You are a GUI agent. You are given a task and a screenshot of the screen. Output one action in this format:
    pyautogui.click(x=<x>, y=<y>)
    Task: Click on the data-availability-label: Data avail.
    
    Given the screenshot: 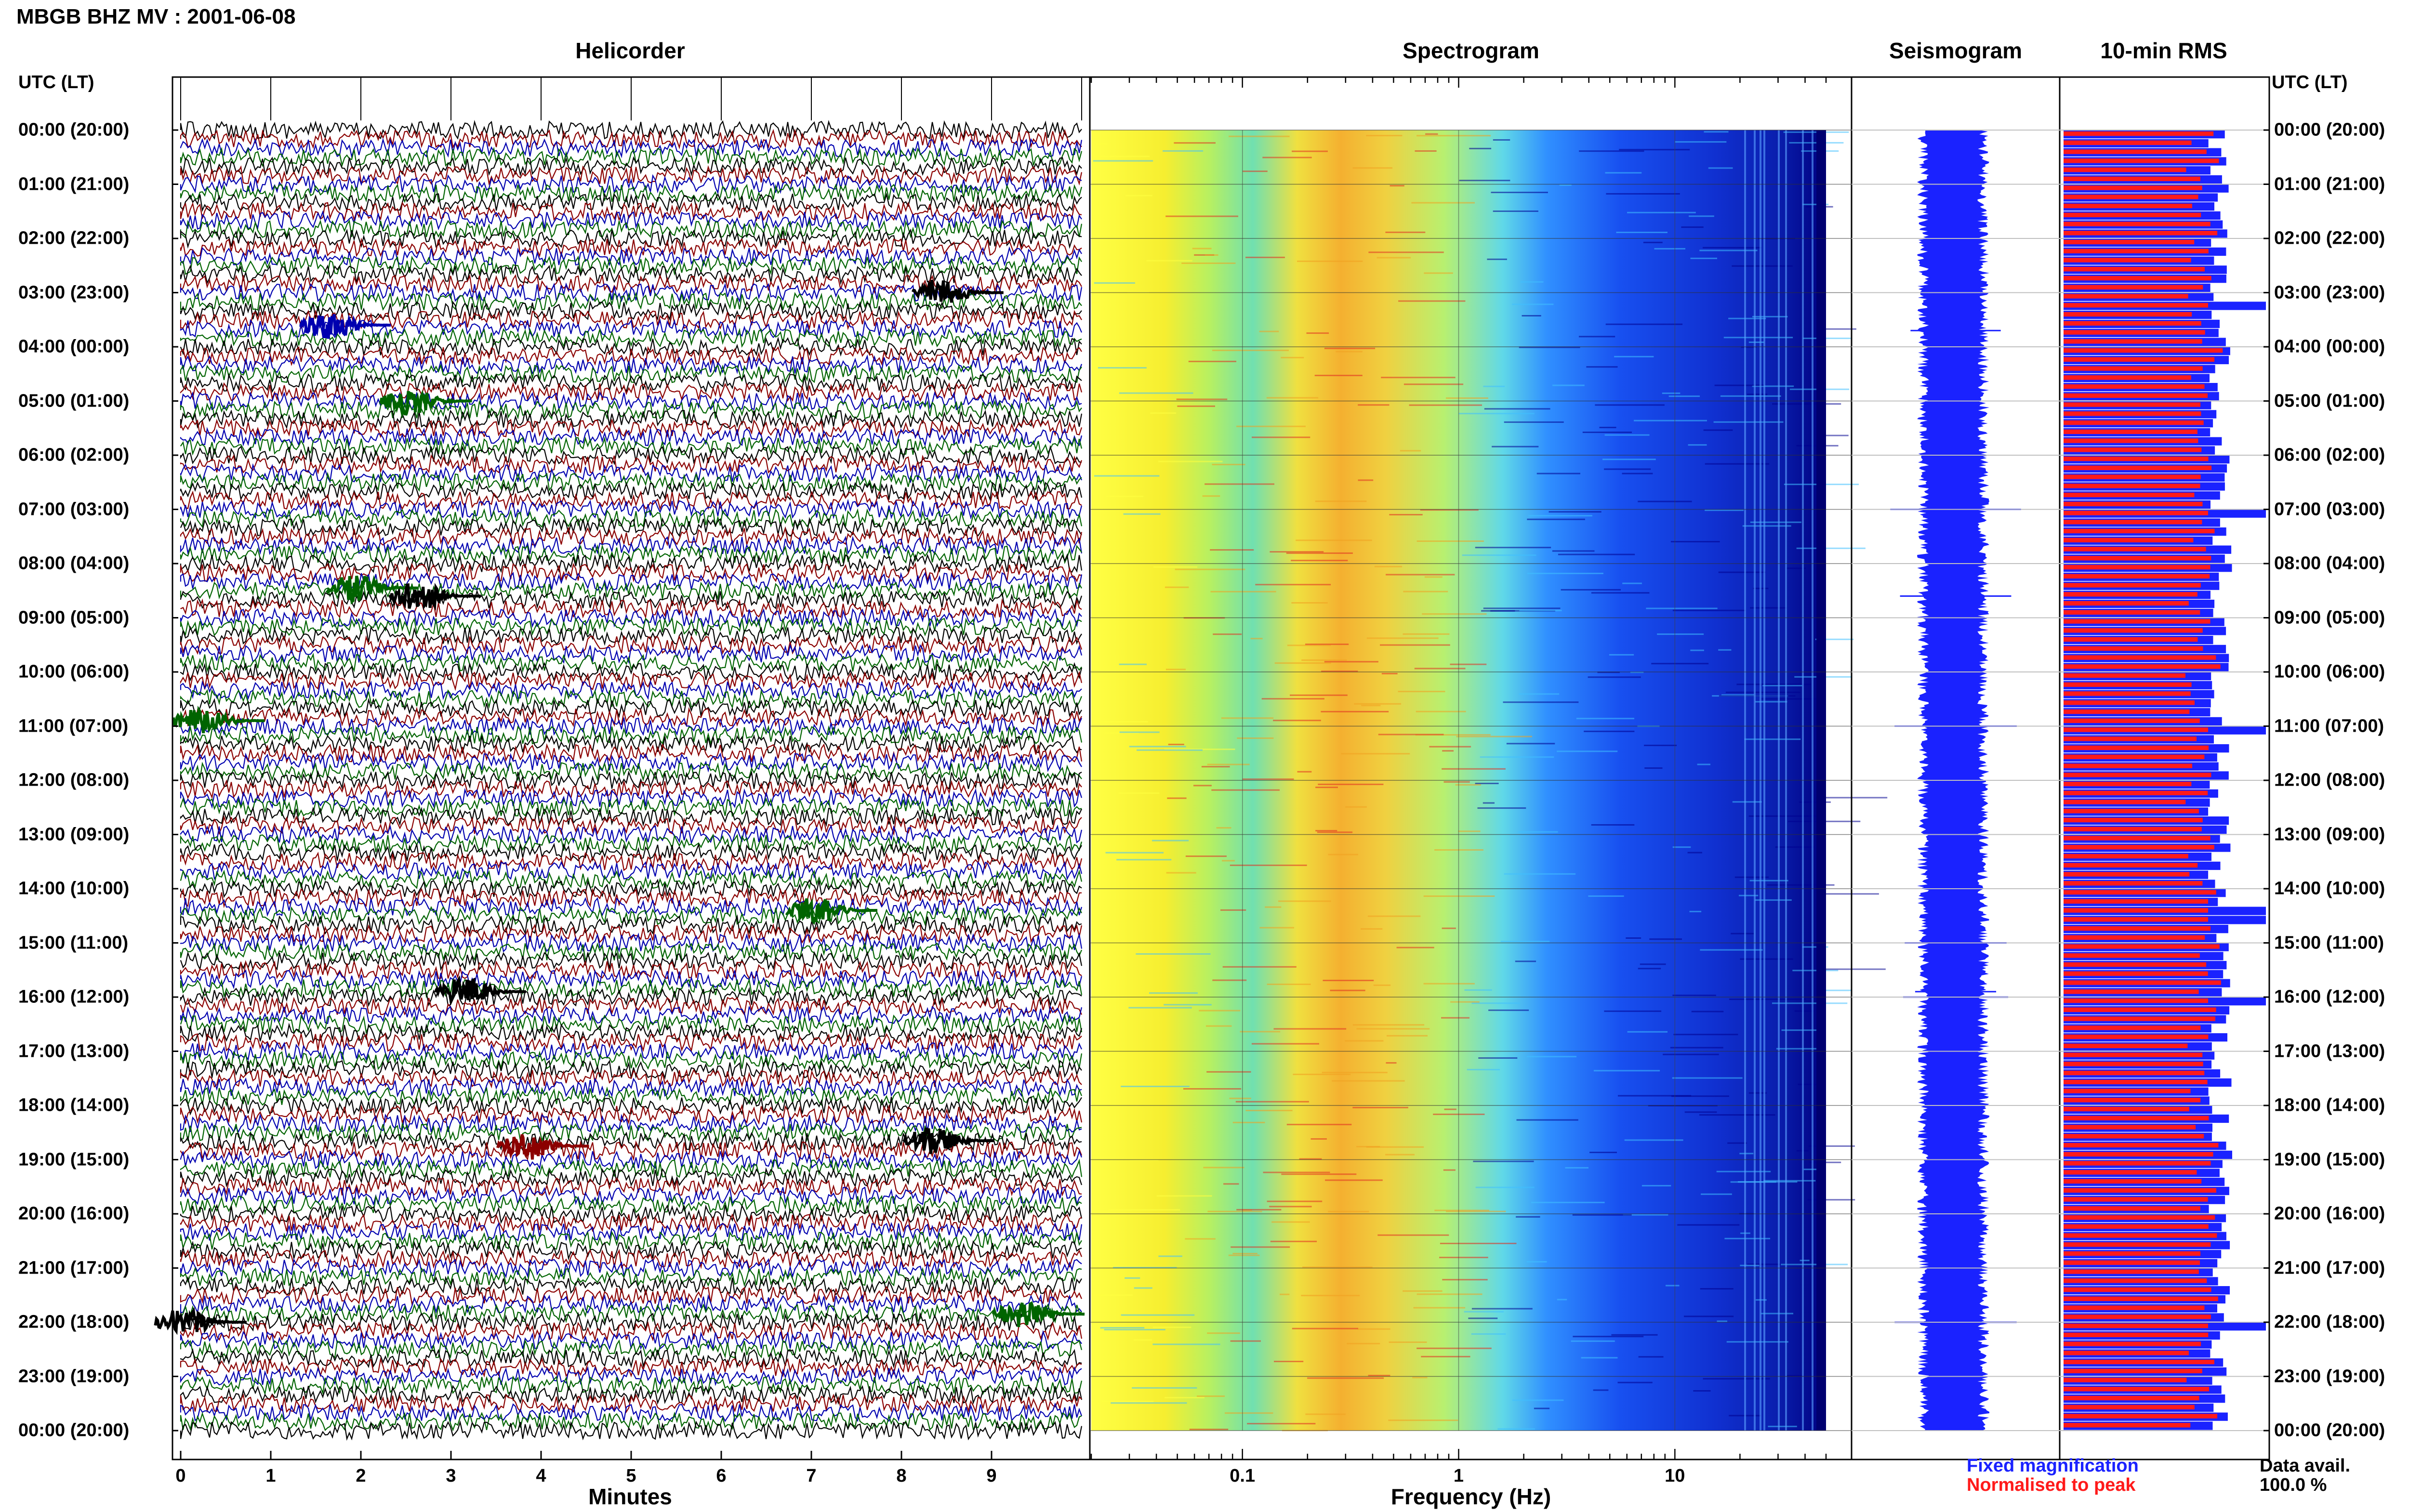 What is the action you would take?
    pyautogui.click(x=2305, y=1466)
    